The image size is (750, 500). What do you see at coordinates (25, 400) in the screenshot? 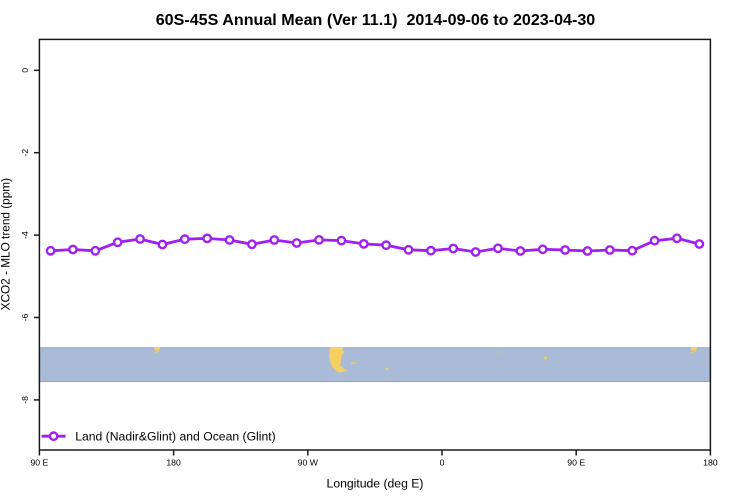
I see `svg-text: -8` at bounding box center [25, 400].